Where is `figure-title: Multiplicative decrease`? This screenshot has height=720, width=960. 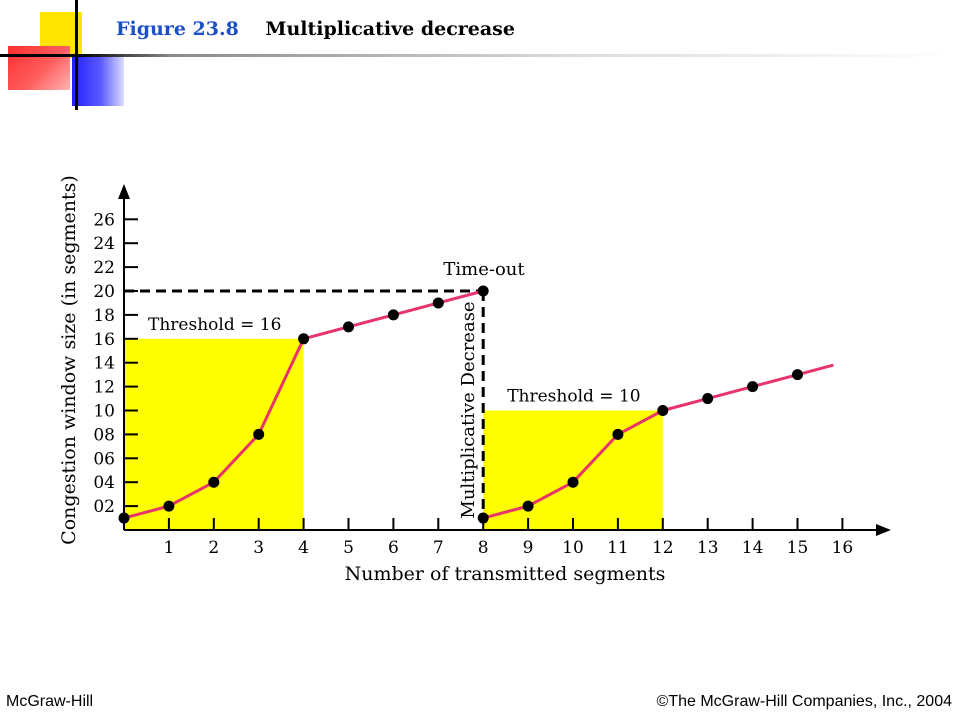
figure-title: Multiplicative decrease is located at coordinates (390, 29).